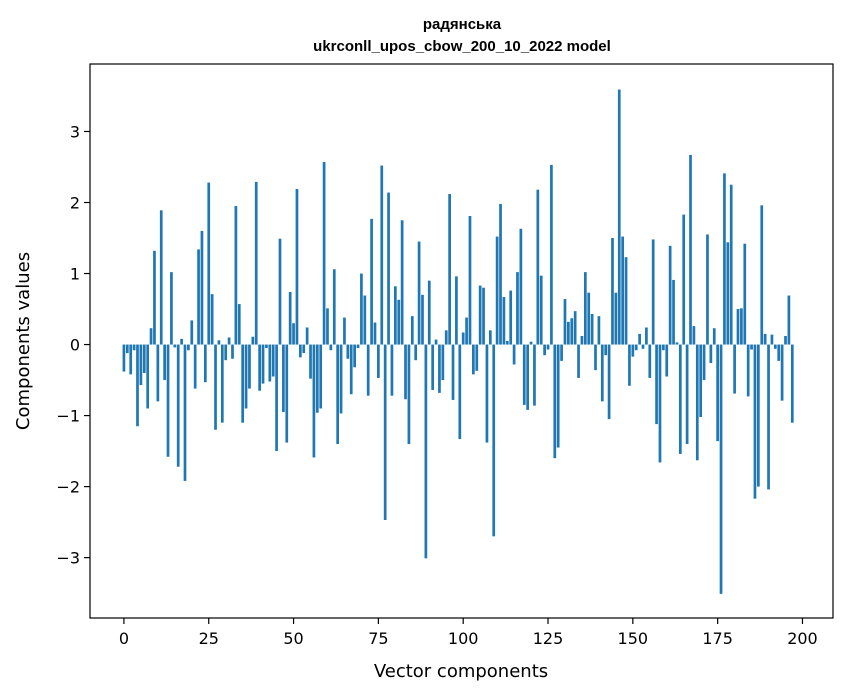  I want to click on y-tick-label: 2, so click(75, 203).